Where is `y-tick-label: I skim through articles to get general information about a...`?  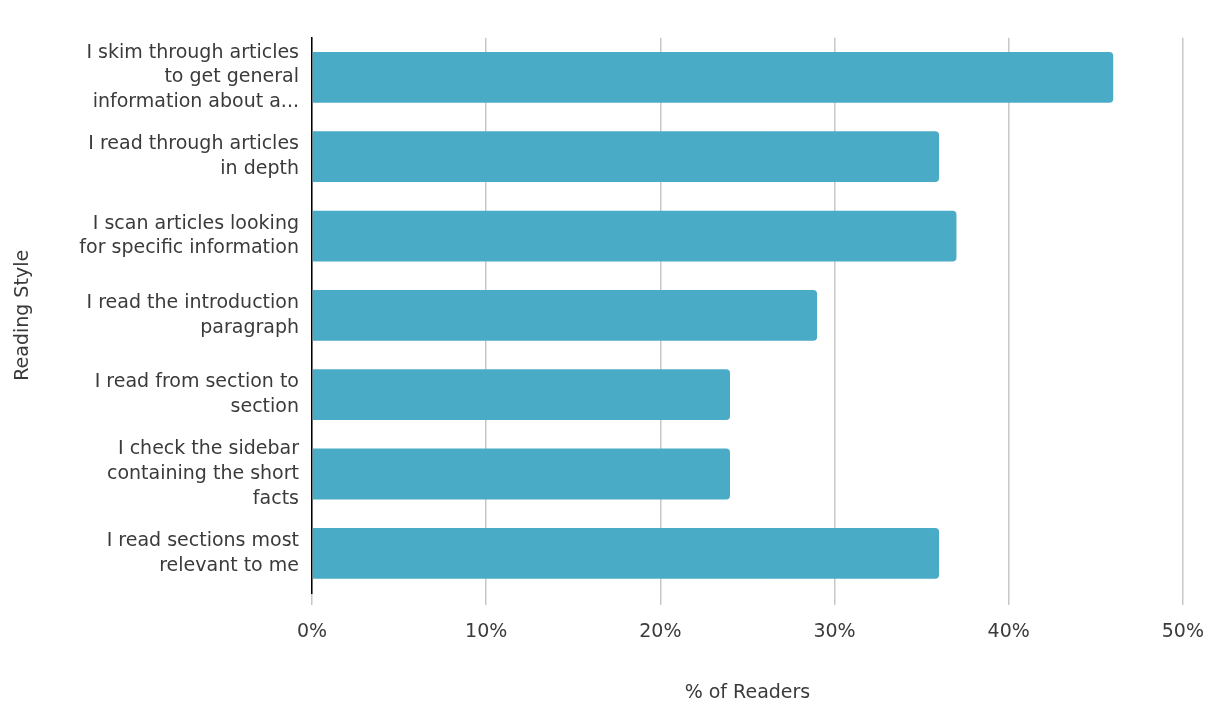
y-tick-label: I skim through articles to get general information about a... is located at coordinates (192, 75).